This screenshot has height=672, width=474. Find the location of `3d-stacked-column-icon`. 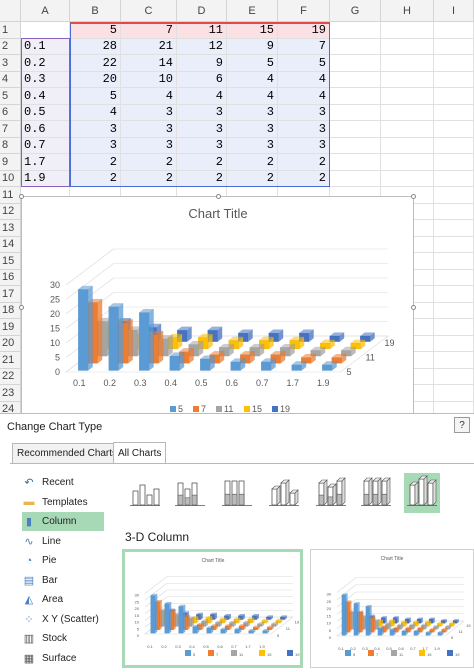

3d-stacked-column-icon is located at coordinates (331, 493).